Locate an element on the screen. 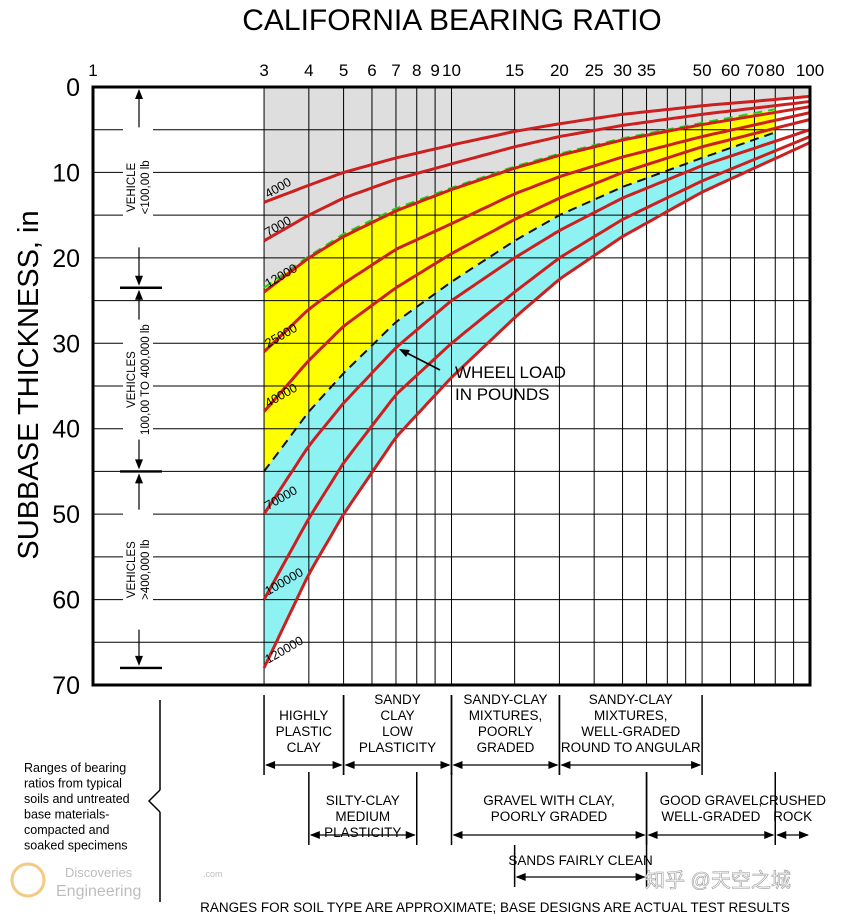 The width and height of the screenshot is (850, 914). soil-range-row3: SANDS FAIRLY CLEAN is located at coordinates (580, 866).